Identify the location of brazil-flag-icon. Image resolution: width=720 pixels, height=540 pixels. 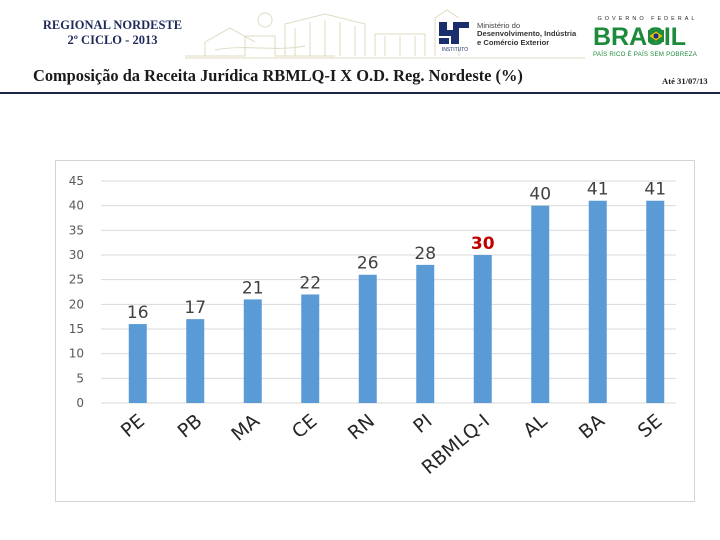
(656, 36).